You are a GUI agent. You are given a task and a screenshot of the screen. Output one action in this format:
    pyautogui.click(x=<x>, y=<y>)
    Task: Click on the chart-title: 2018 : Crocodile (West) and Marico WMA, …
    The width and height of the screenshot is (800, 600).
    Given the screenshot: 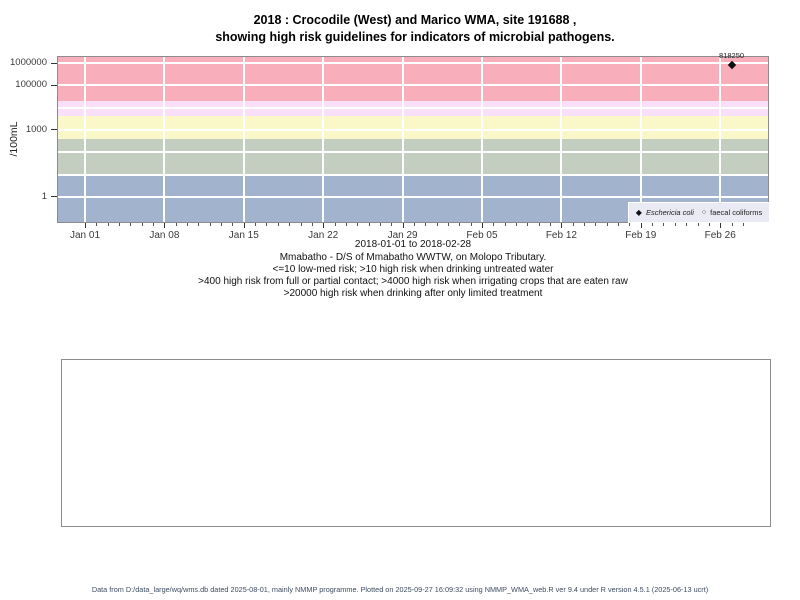 What is the action you would take?
    pyautogui.click(x=400, y=29)
    